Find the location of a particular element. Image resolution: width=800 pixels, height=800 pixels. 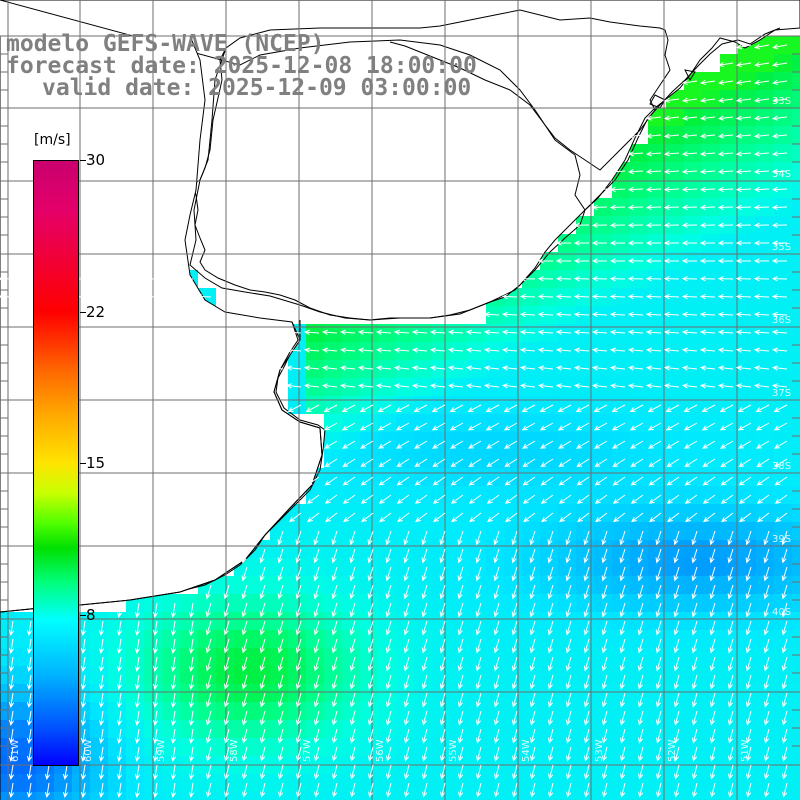

latitude-label: 36S is located at coordinates (781, 320).